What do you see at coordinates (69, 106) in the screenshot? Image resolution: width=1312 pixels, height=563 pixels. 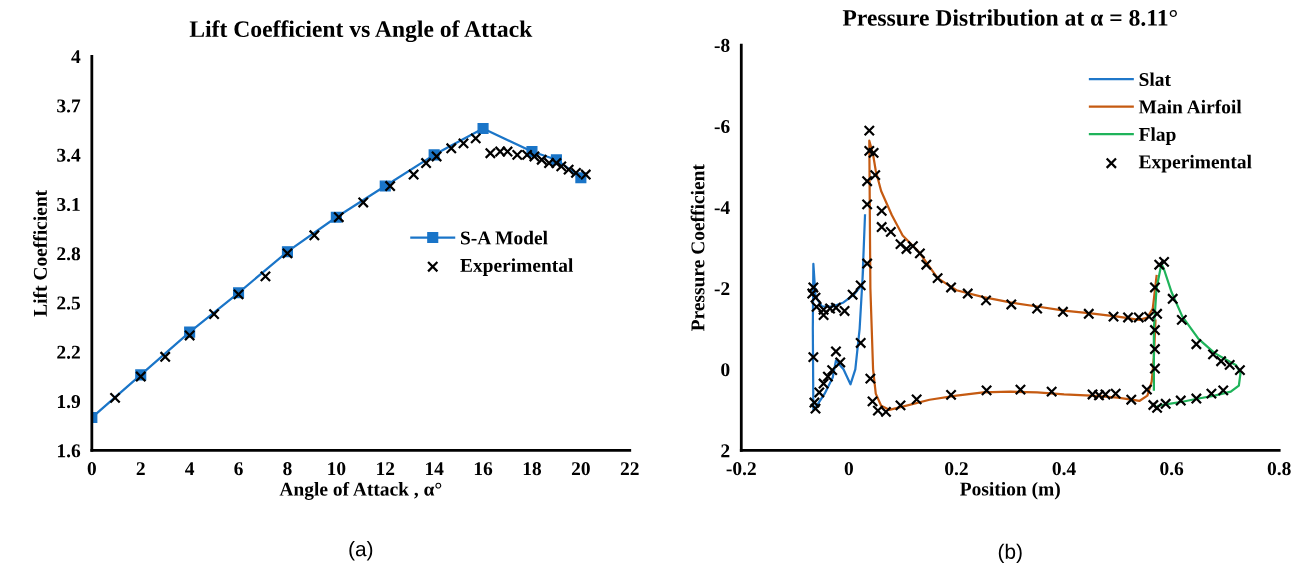 I see `y-tick-label: 3.7` at bounding box center [69, 106].